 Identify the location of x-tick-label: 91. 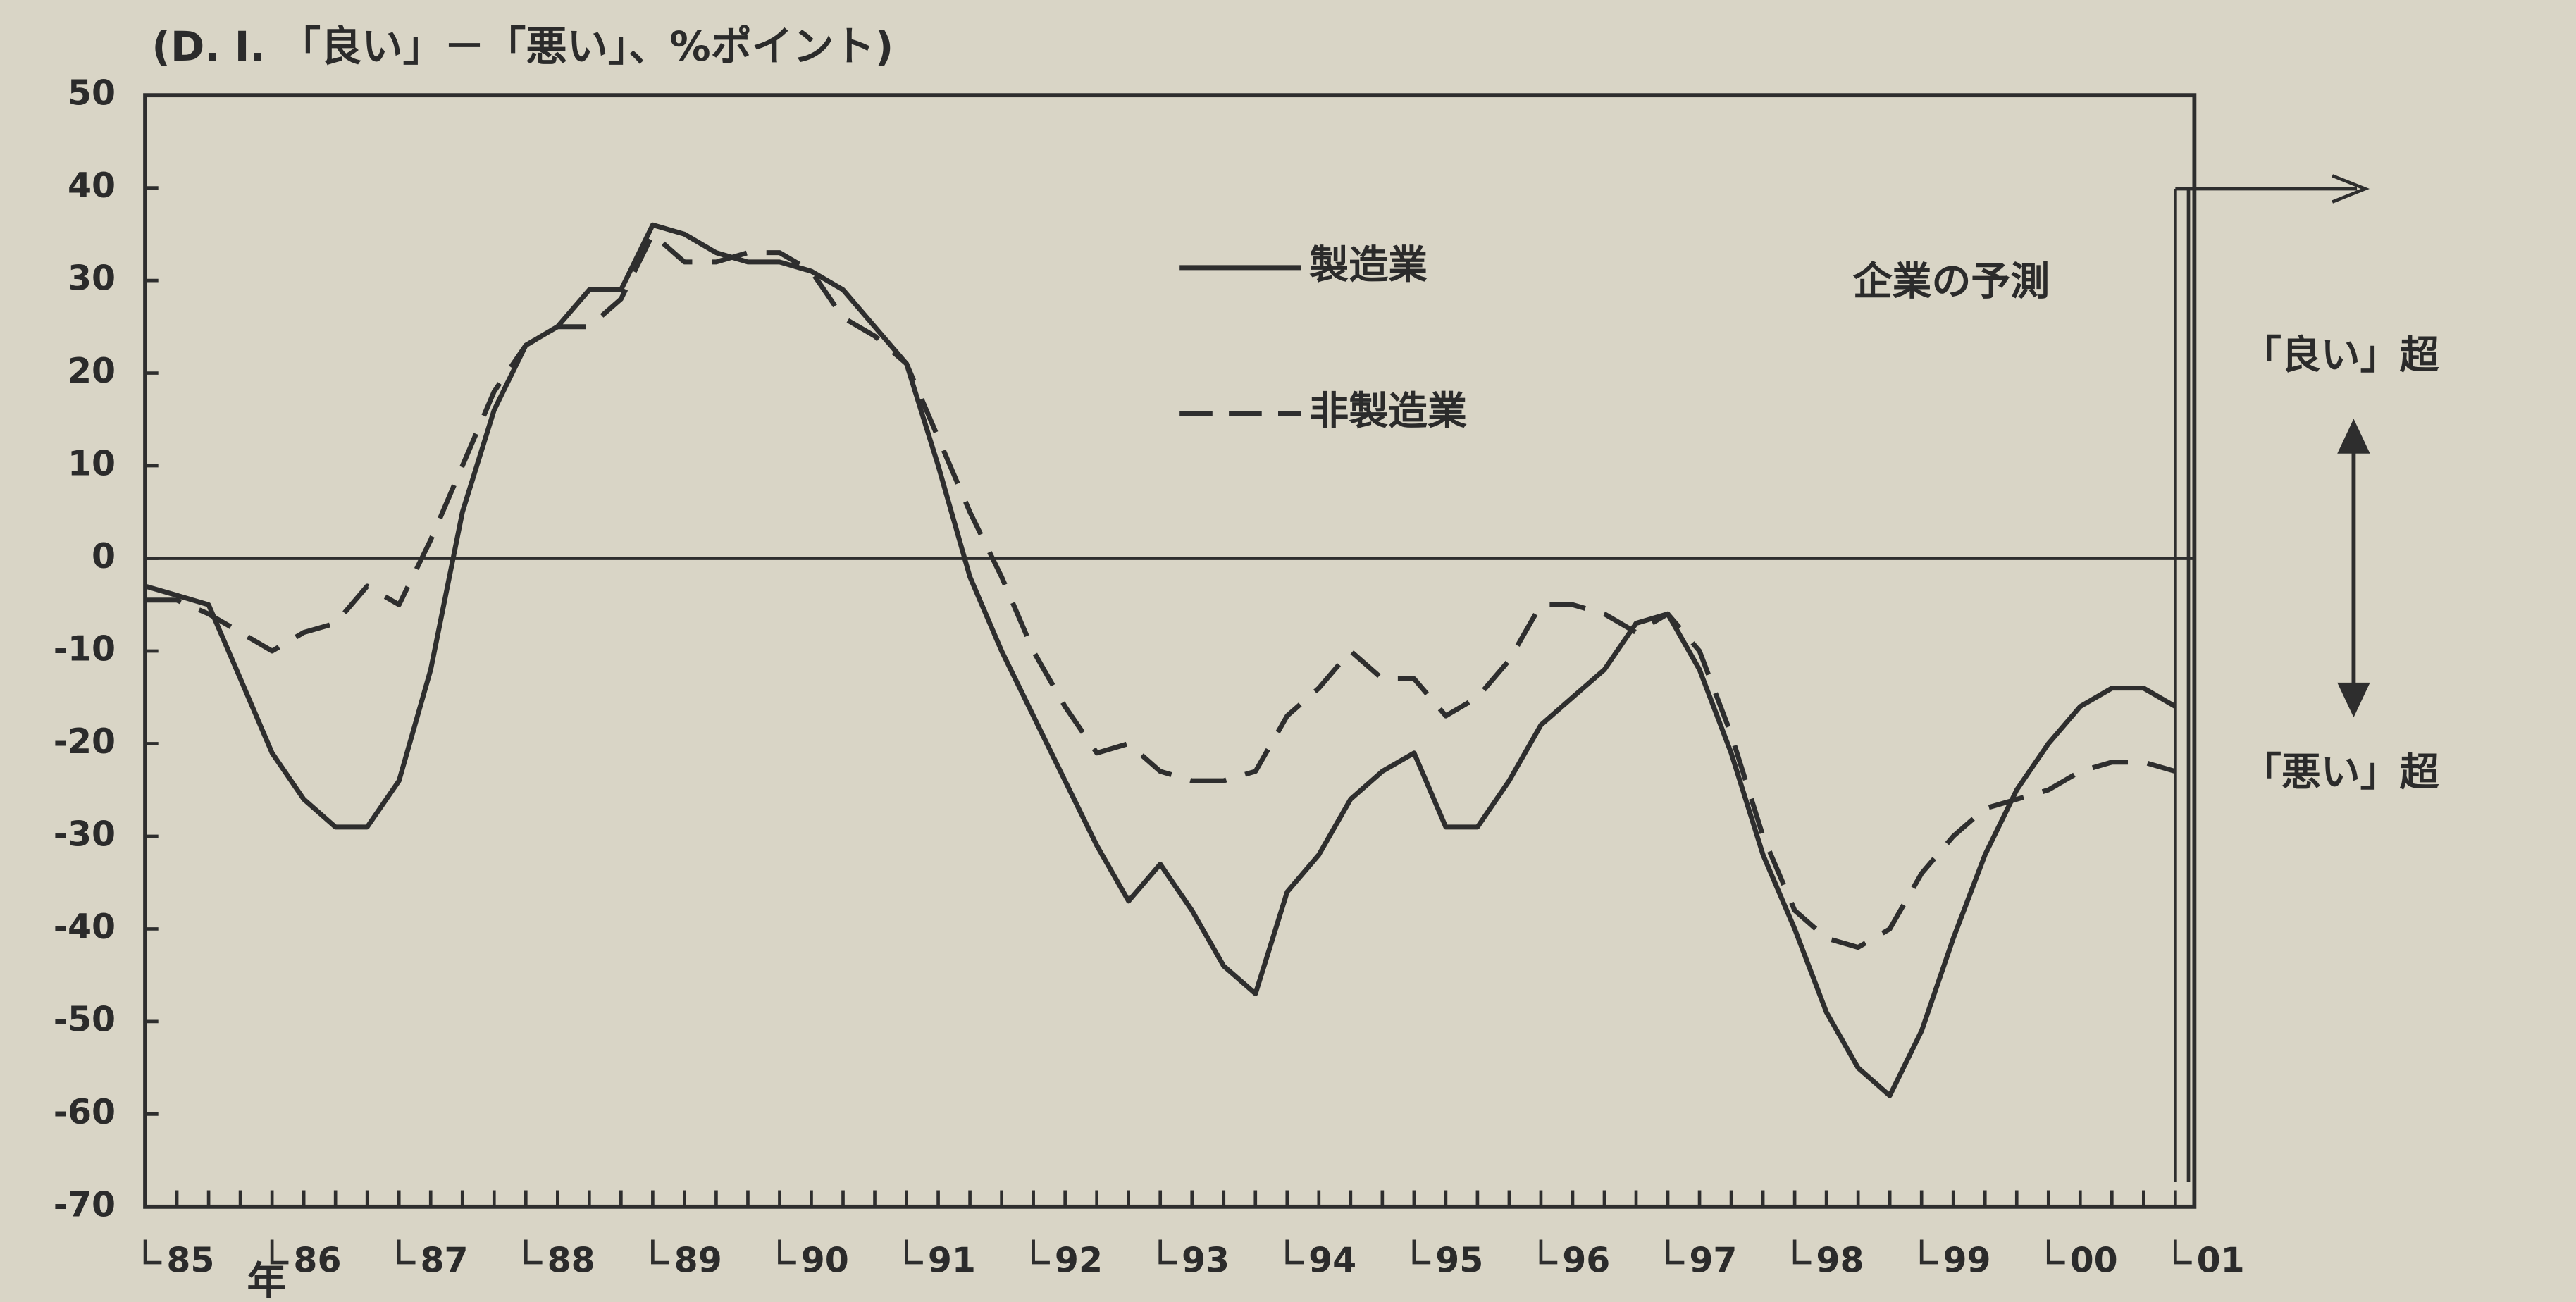
(952, 1261).